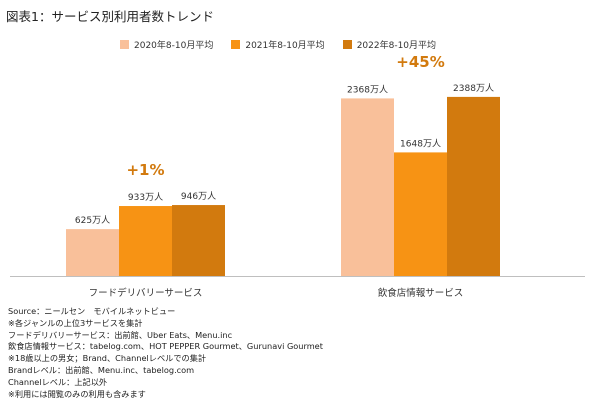 This screenshot has height=404, width=595. I want to click on data-label: 2368万人, so click(367, 89).